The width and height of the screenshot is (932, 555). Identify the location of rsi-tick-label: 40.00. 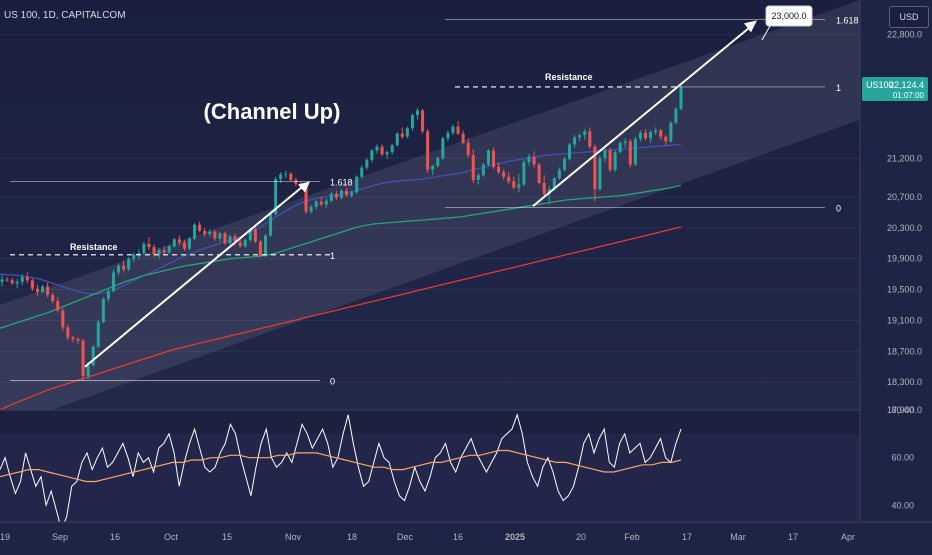
(902, 505).